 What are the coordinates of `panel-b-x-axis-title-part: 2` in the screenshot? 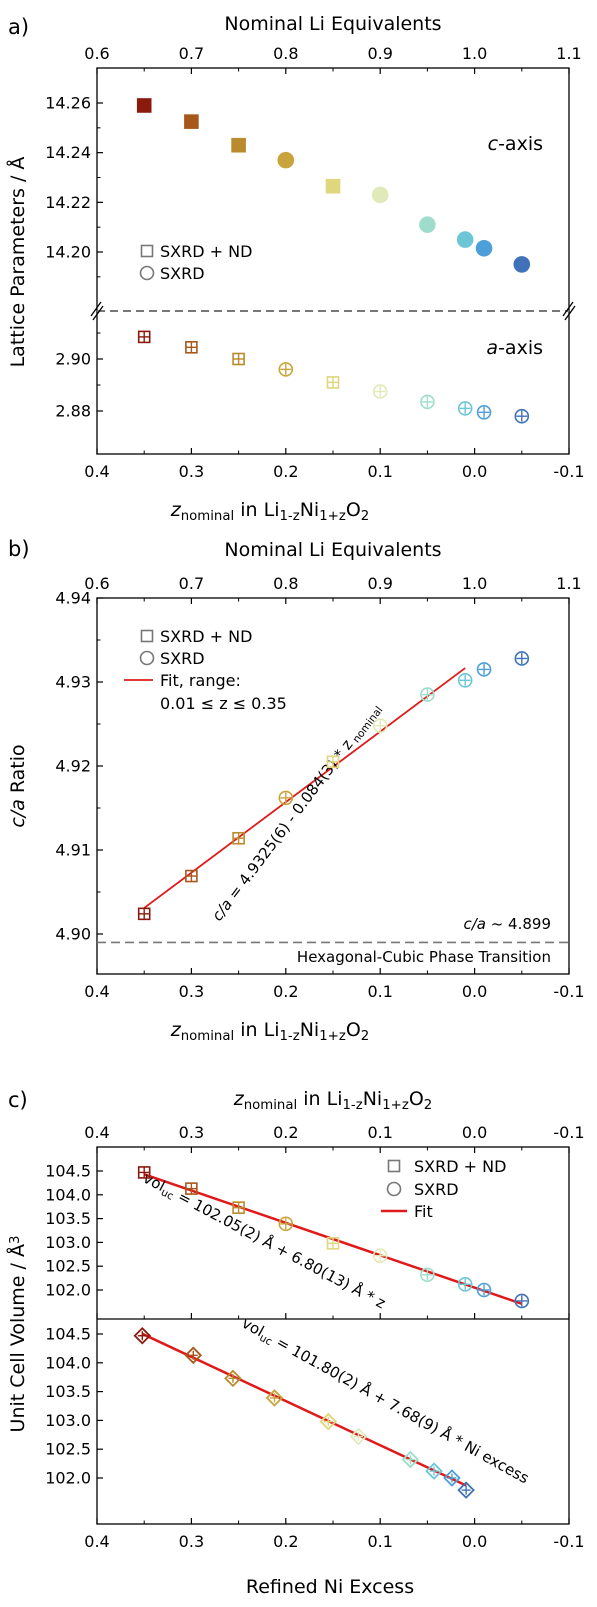 It's located at (365, 1036).